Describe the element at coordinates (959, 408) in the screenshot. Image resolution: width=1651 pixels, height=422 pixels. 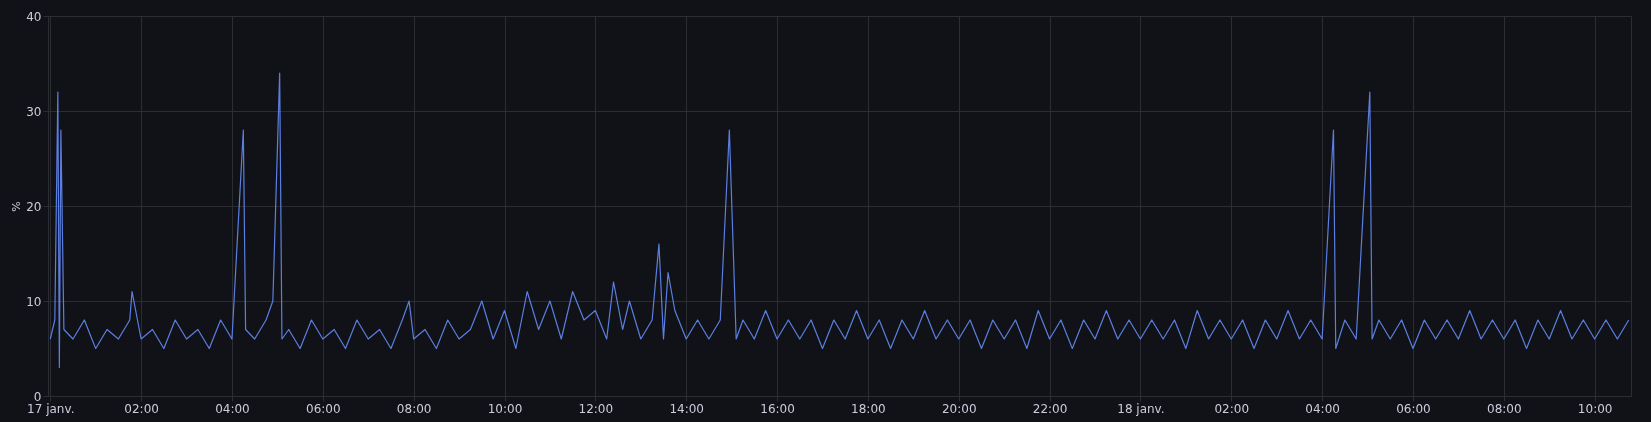
I see `x-tick-label: 20:00` at that location.